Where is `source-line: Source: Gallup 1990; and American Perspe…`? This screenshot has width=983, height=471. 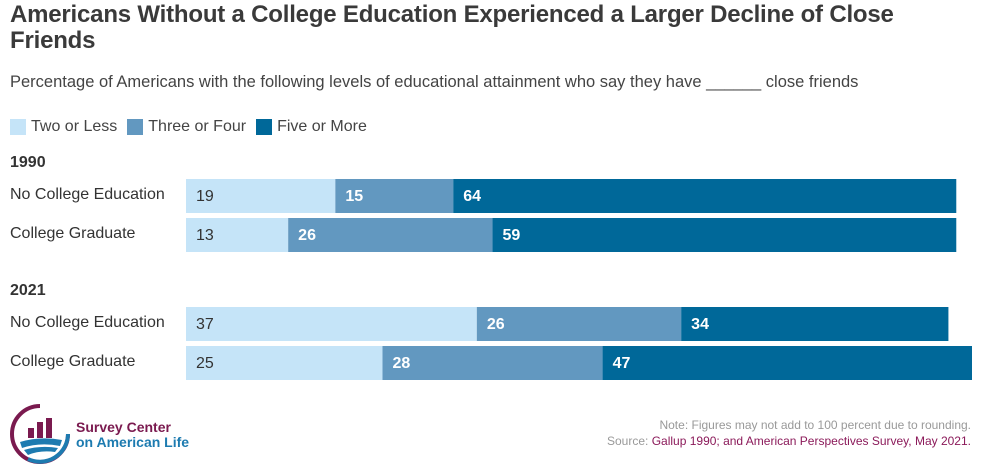 source-line: Source: Gallup 1990; and American Perspe… is located at coordinates (789, 441).